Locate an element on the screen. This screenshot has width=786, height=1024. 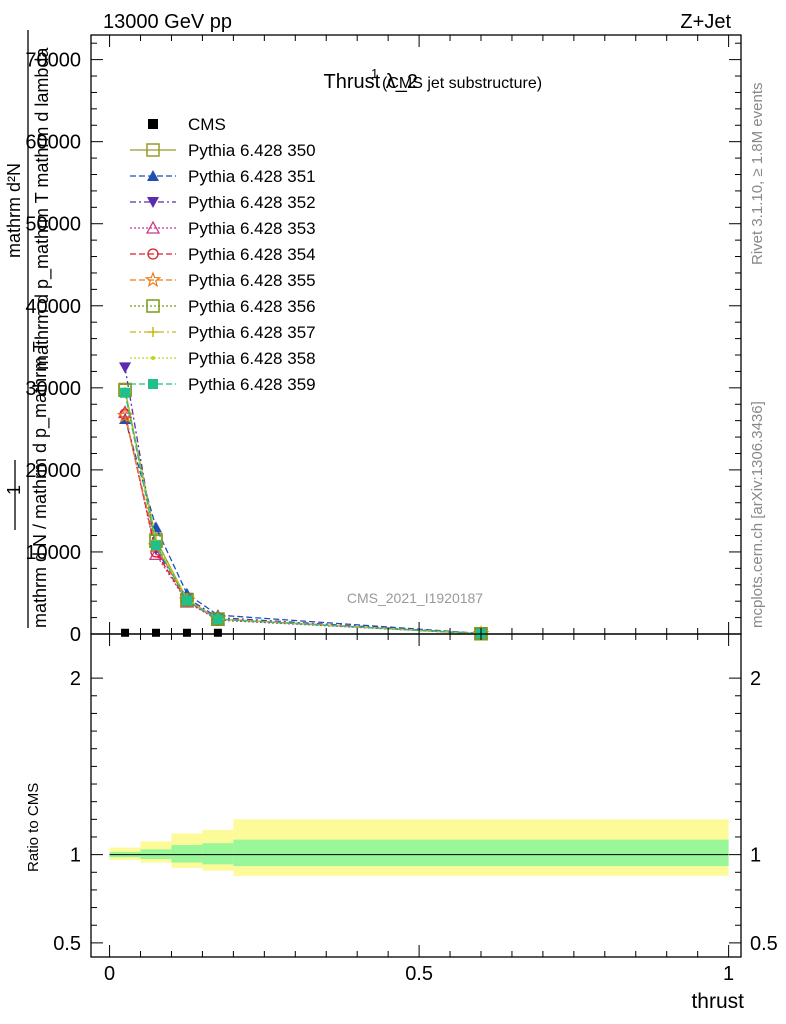
legend-label-cms: CMS is located at coordinates (207, 124).